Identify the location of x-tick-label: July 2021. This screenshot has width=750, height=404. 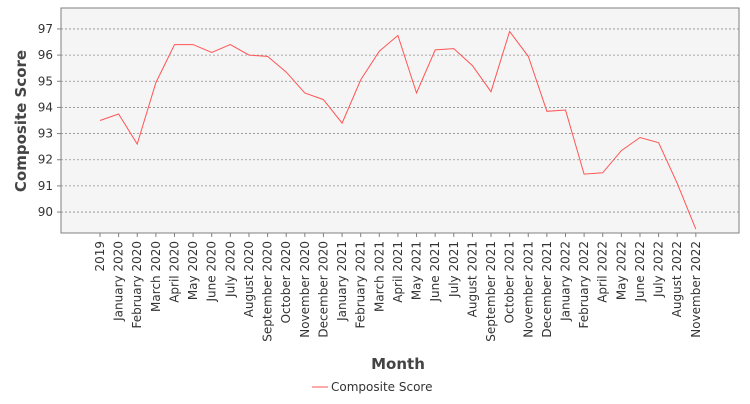
(454, 269).